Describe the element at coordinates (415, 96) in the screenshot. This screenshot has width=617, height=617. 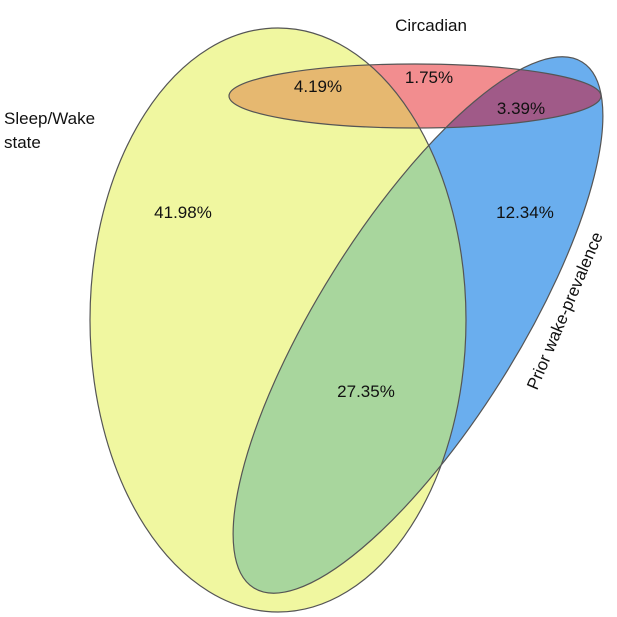
I see `circadian-outline` at that location.